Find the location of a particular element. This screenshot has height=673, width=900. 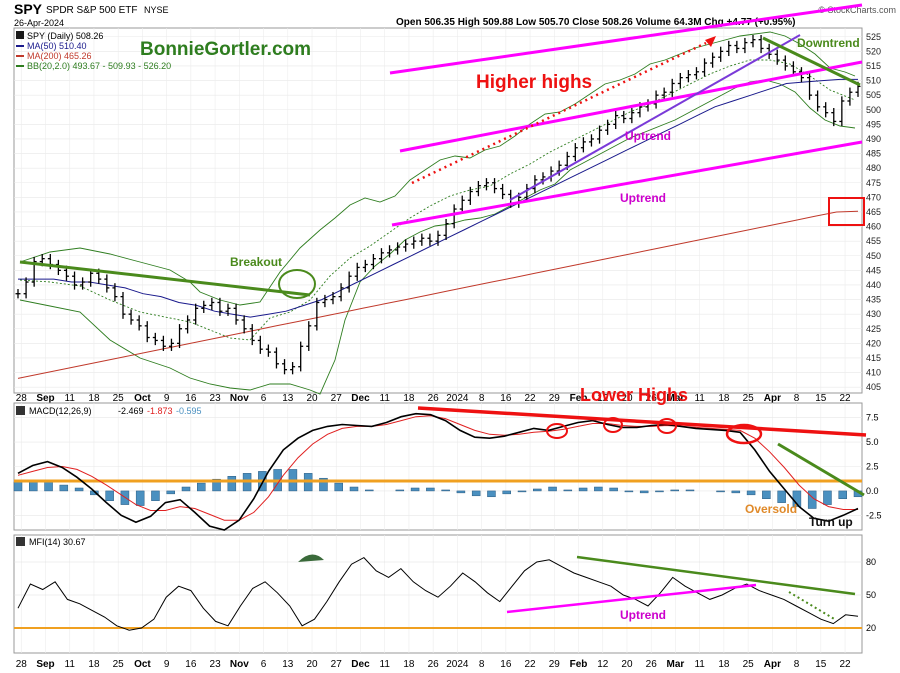

mfi-tick-label: 20 is located at coordinates (871, 628).